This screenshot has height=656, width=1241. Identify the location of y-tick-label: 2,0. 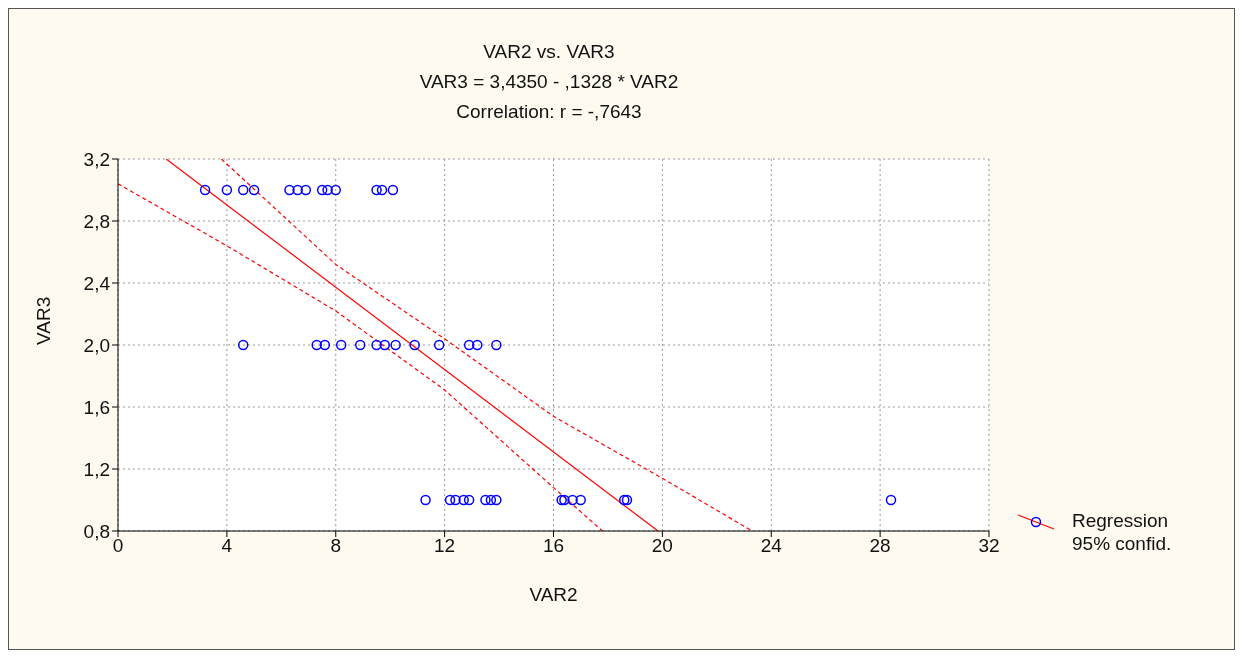
(96, 345).